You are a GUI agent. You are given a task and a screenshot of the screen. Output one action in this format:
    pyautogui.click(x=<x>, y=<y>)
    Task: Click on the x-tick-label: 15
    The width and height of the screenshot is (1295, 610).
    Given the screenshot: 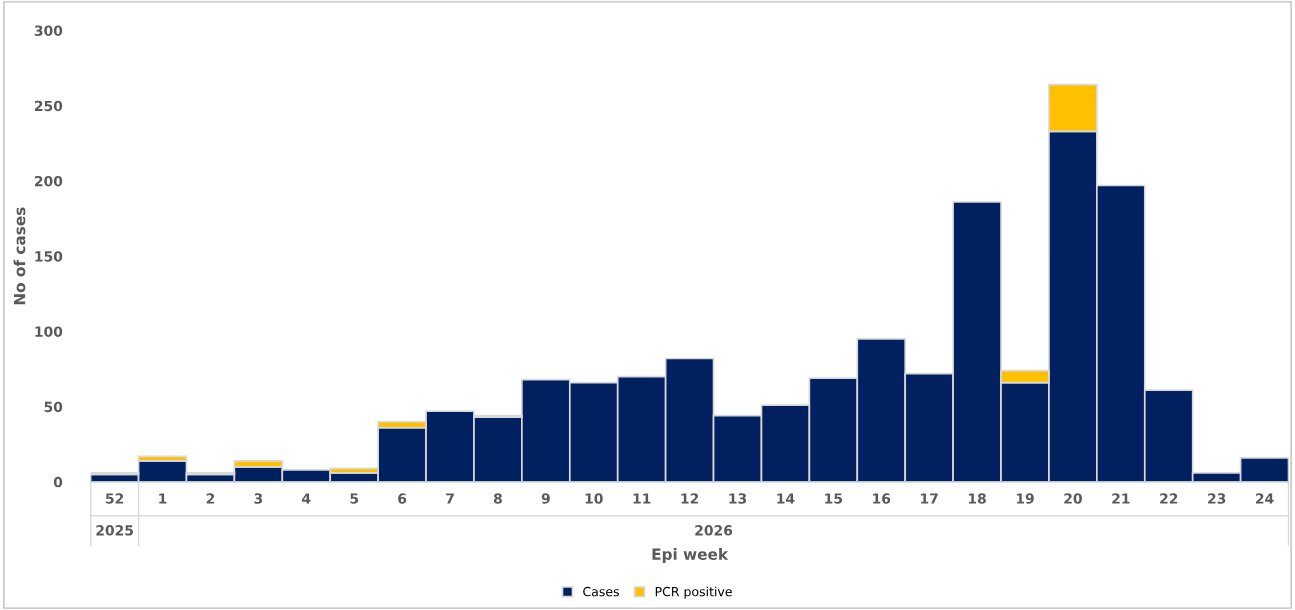 What is the action you would take?
    pyautogui.click(x=834, y=498)
    